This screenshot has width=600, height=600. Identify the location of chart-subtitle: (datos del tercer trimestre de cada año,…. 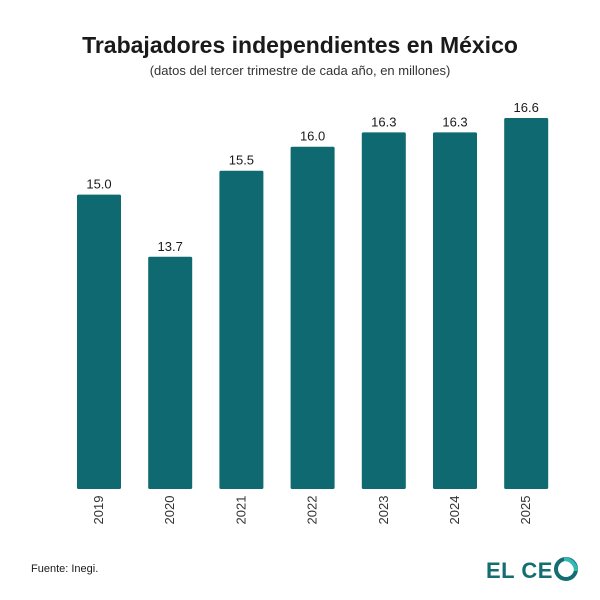
(300, 70).